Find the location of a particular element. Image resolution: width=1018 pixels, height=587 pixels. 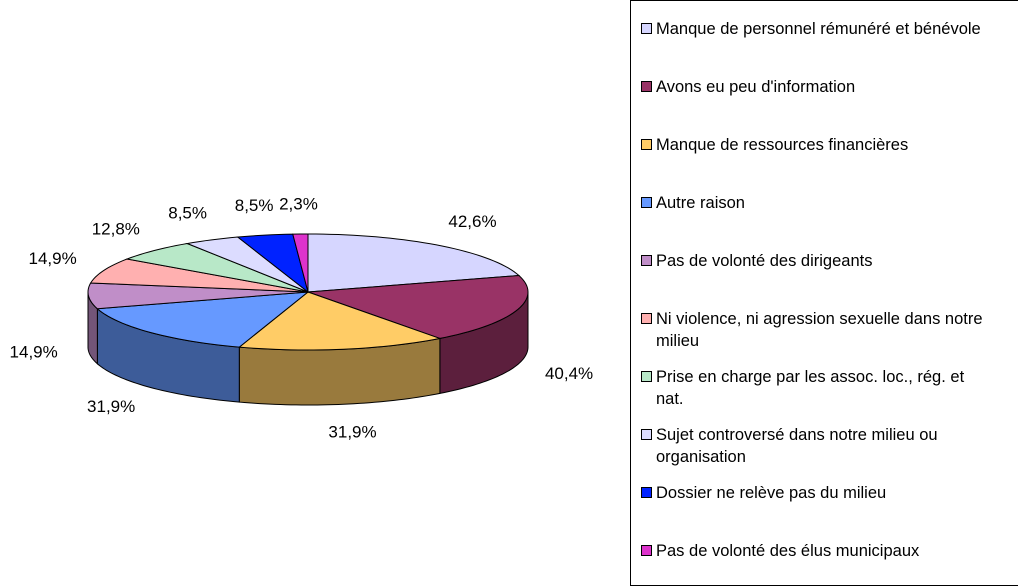

legend-label: Pas de volonté des élus municipaux is located at coordinates (788, 551).